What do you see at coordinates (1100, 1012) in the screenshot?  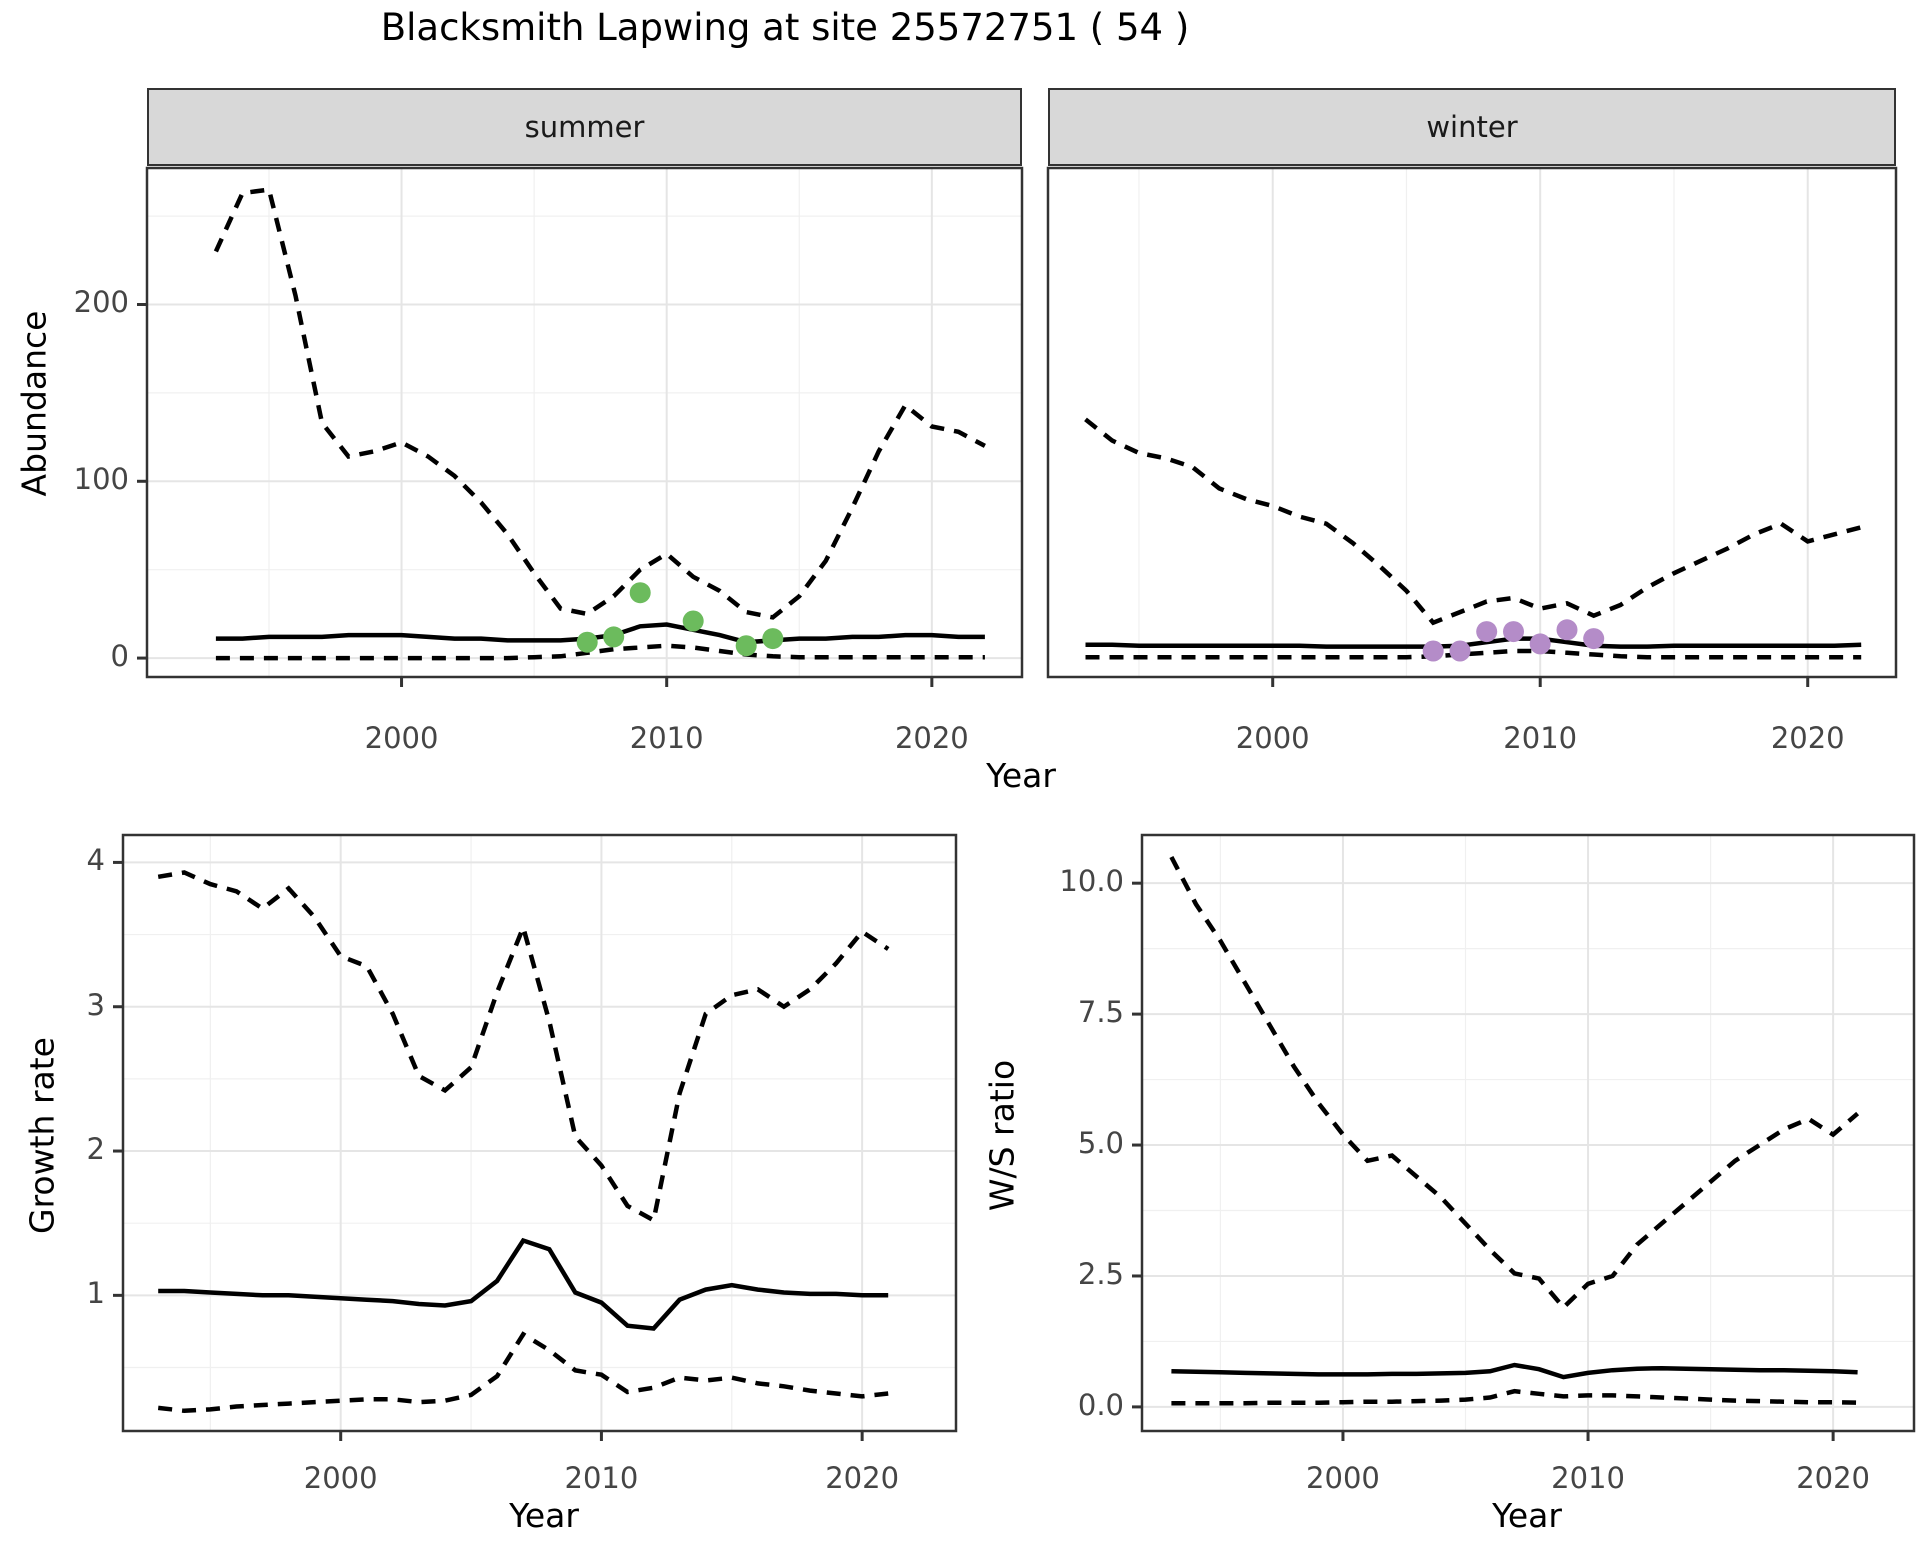 I see `y-tick-label: 7.5` at bounding box center [1100, 1012].